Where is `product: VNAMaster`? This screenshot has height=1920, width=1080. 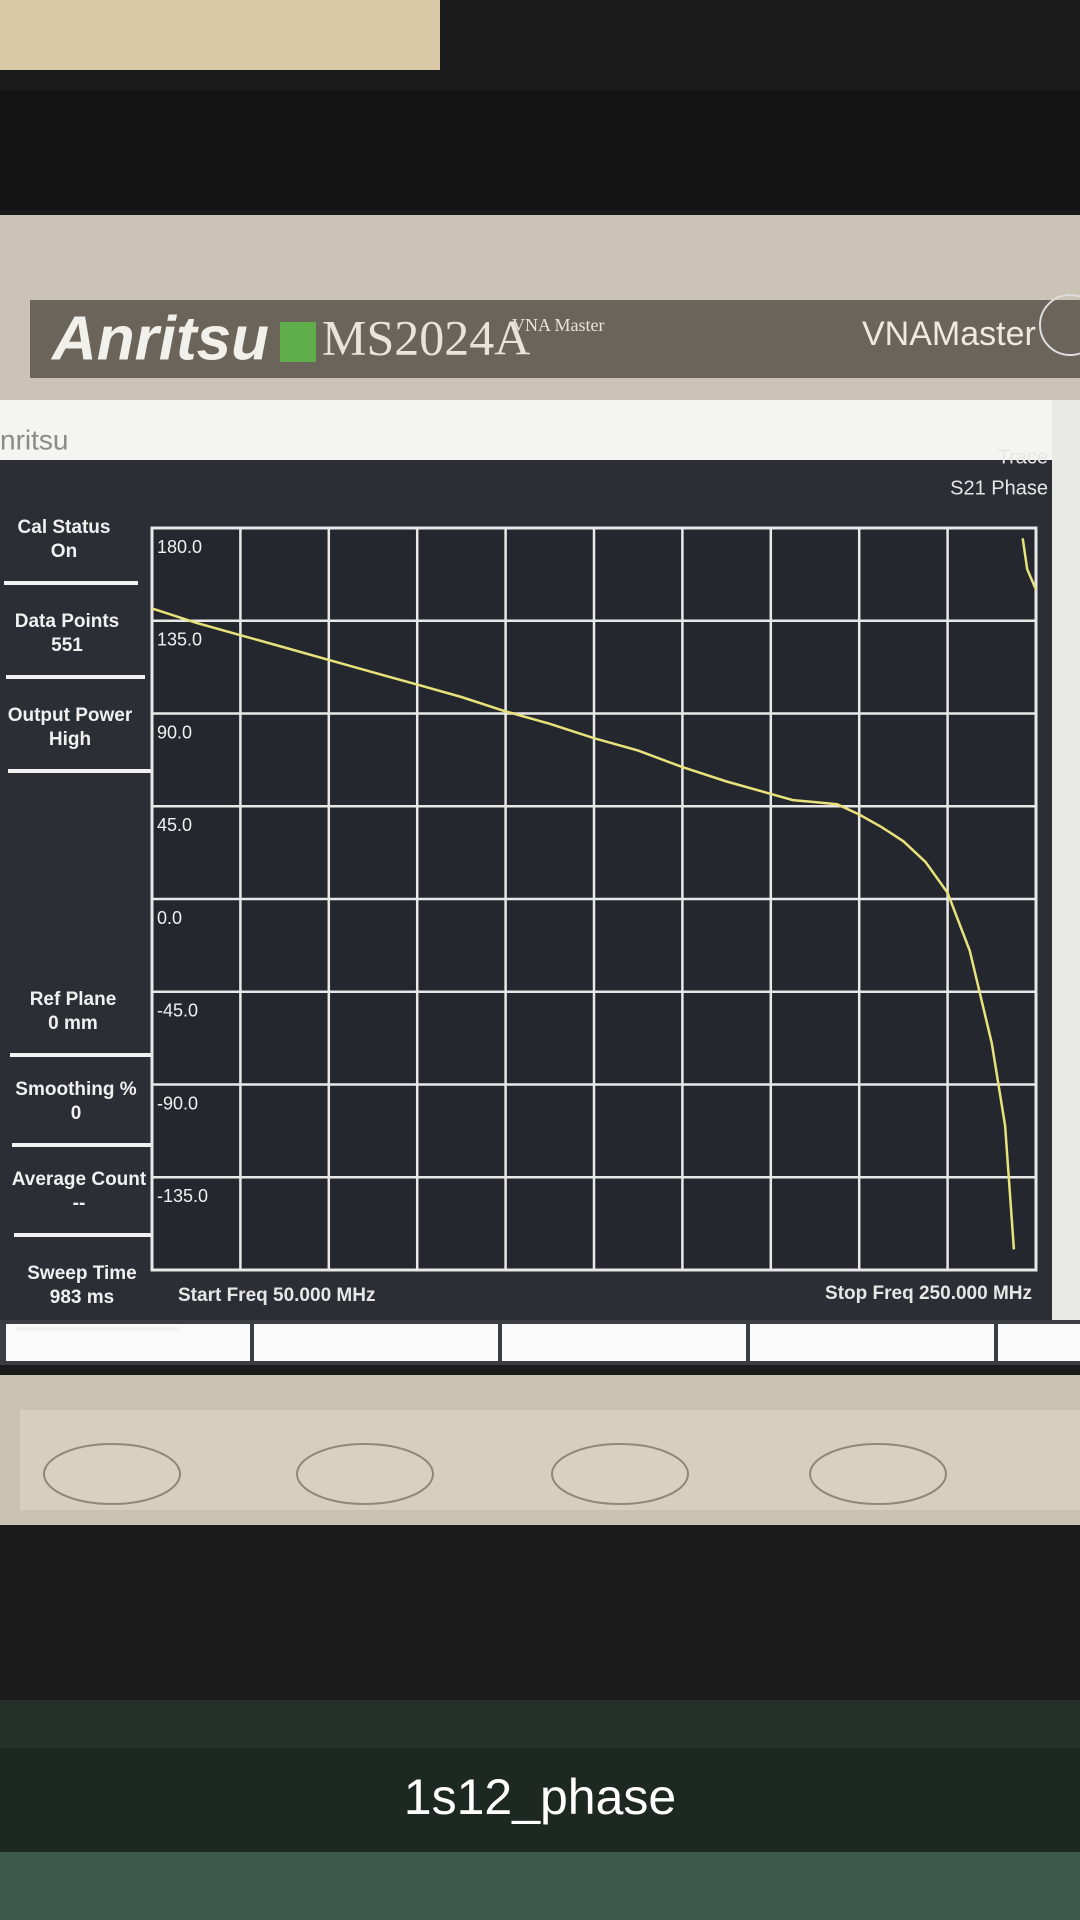
product: VNAMaster is located at coordinates (949, 334).